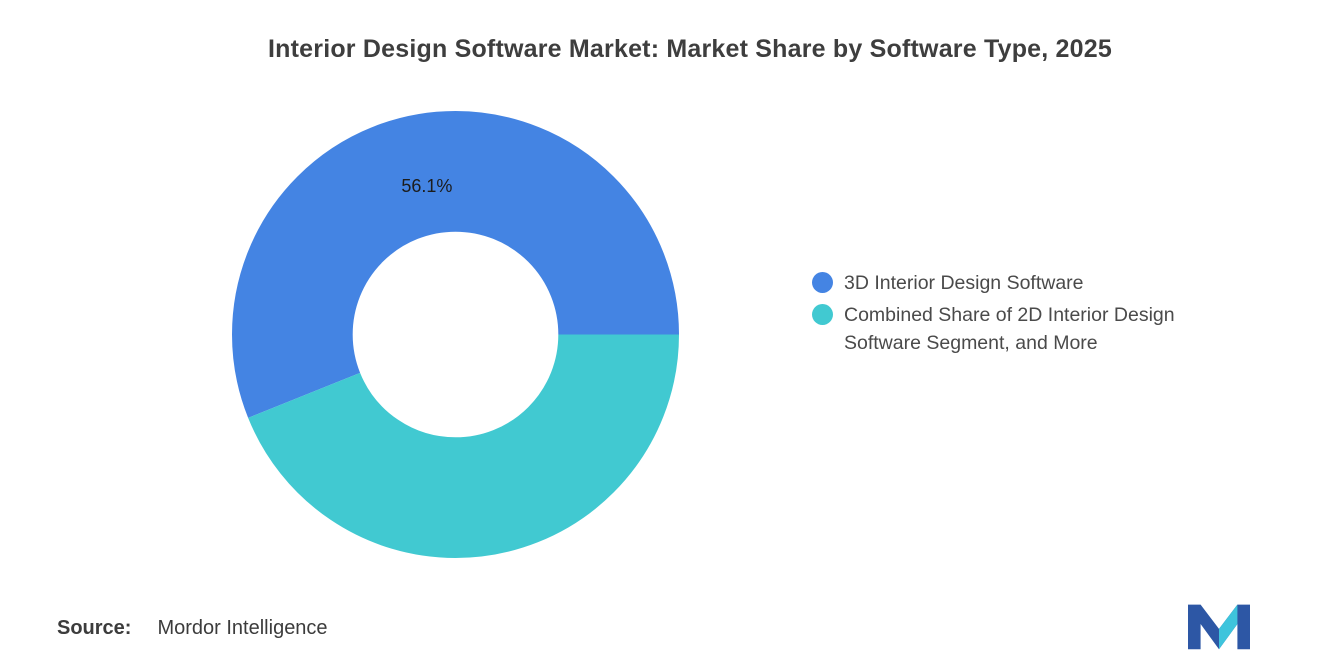 The width and height of the screenshot is (1320, 665). I want to click on source-value: Mordor Intelligence, so click(242, 628).